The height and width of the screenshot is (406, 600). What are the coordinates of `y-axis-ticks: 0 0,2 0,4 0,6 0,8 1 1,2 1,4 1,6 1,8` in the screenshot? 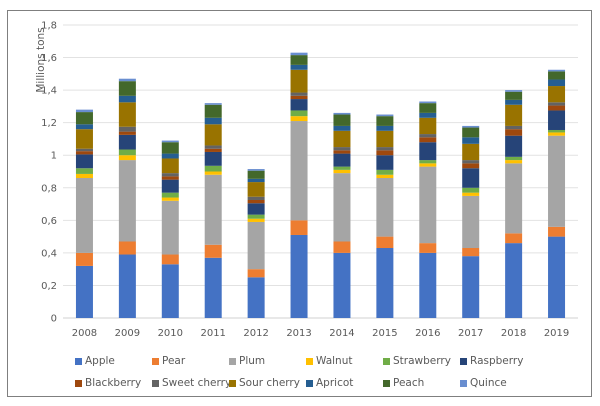 It's located at (49, 173).